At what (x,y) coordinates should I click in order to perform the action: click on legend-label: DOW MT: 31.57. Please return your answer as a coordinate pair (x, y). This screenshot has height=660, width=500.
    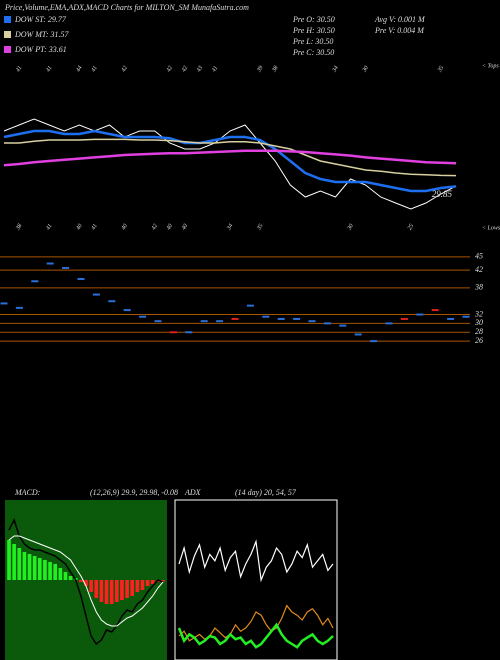
    Looking at the image, I should click on (42, 34).